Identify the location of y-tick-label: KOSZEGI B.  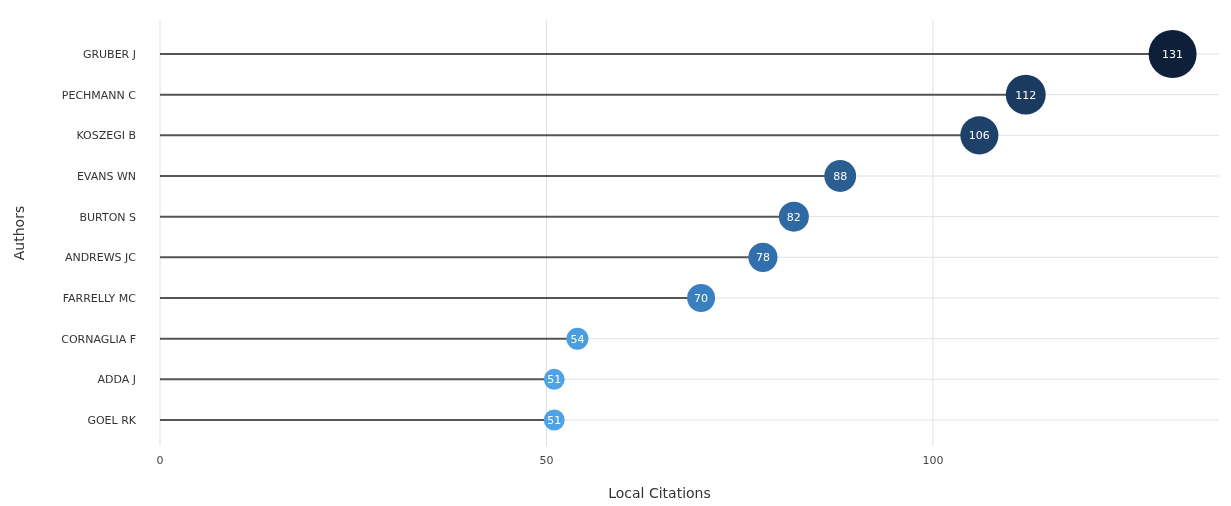
(106, 136).